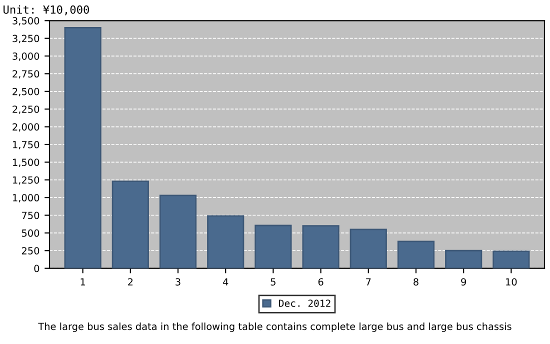 This screenshot has height=344, width=550. I want to click on y-tick-label: 3,000, so click(26, 56).